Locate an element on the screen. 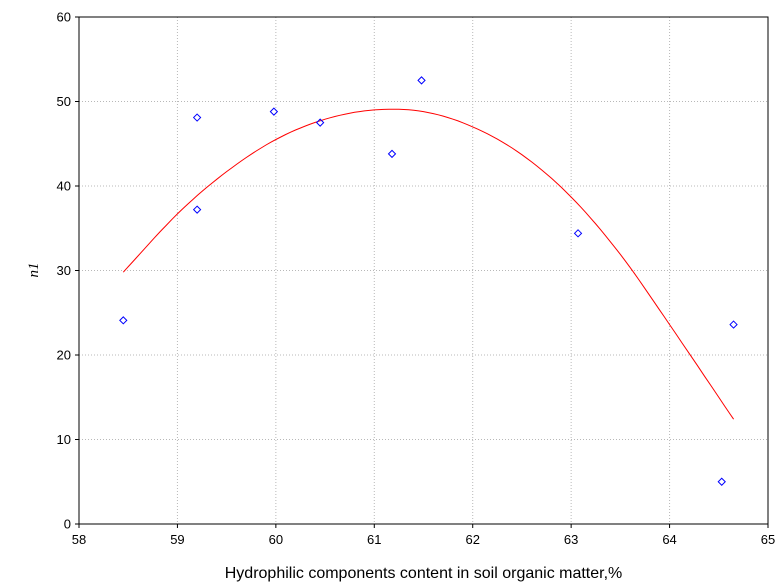  y-tick-label: 30 is located at coordinates (64, 270).